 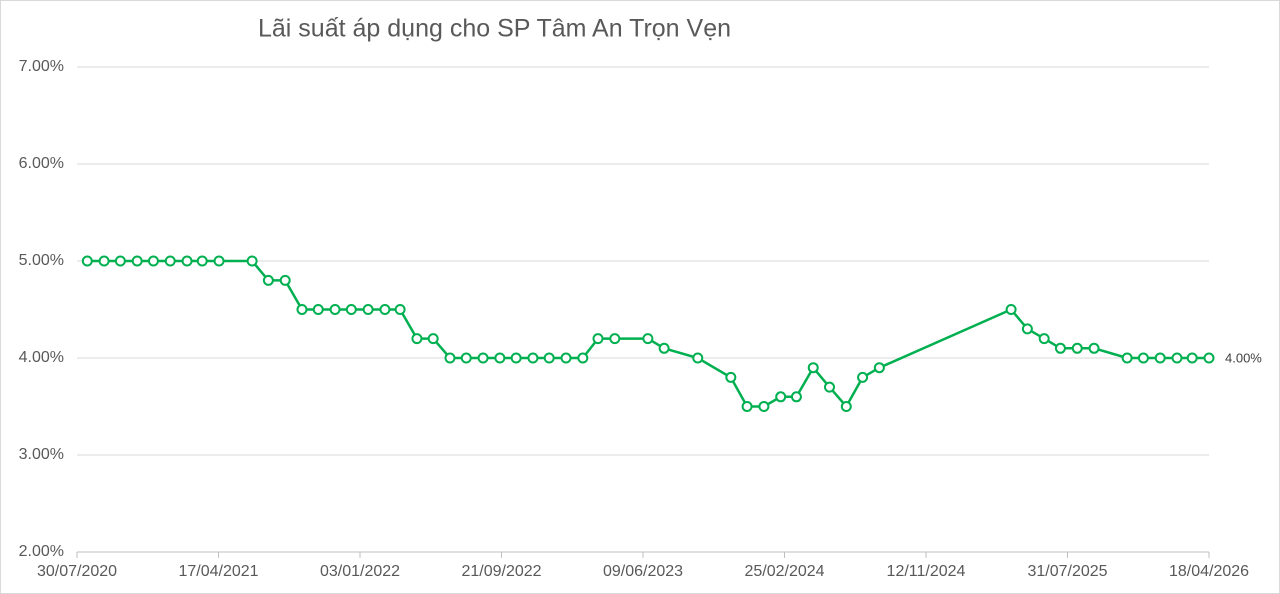 I want to click on y-tick-label: 4.00%, so click(x=41, y=357).